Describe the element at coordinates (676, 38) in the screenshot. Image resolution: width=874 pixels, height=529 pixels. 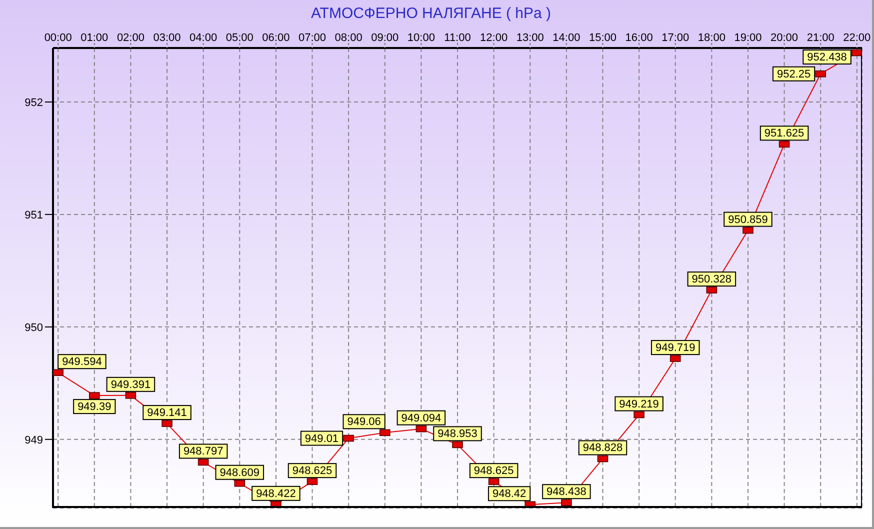
I see `x-tick-label: 17:00` at that location.